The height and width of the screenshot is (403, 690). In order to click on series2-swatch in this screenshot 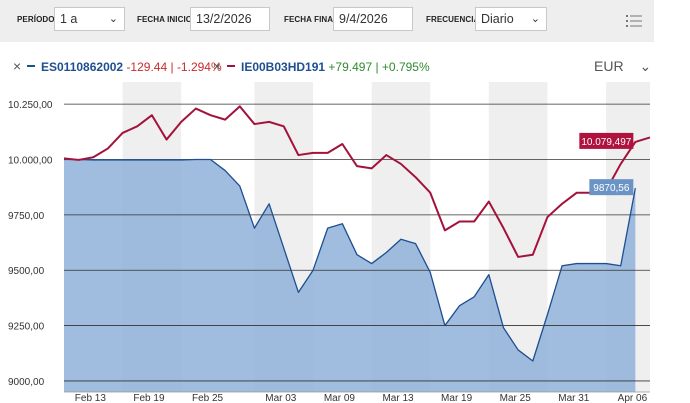, I will do `click(231, 66)`.